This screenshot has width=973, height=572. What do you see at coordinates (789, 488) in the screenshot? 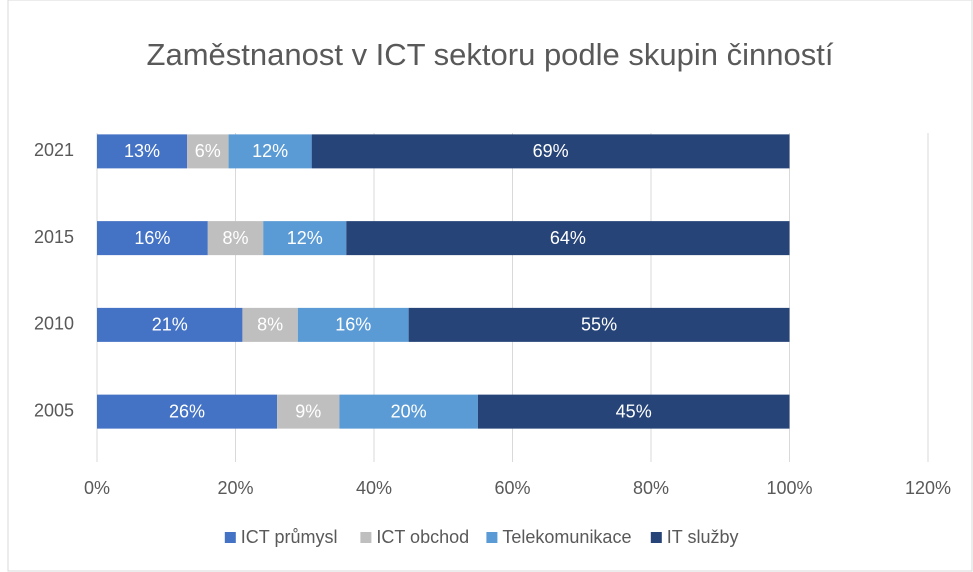
I see `x-tick-label: 100%` at bounding box center [789, 488].